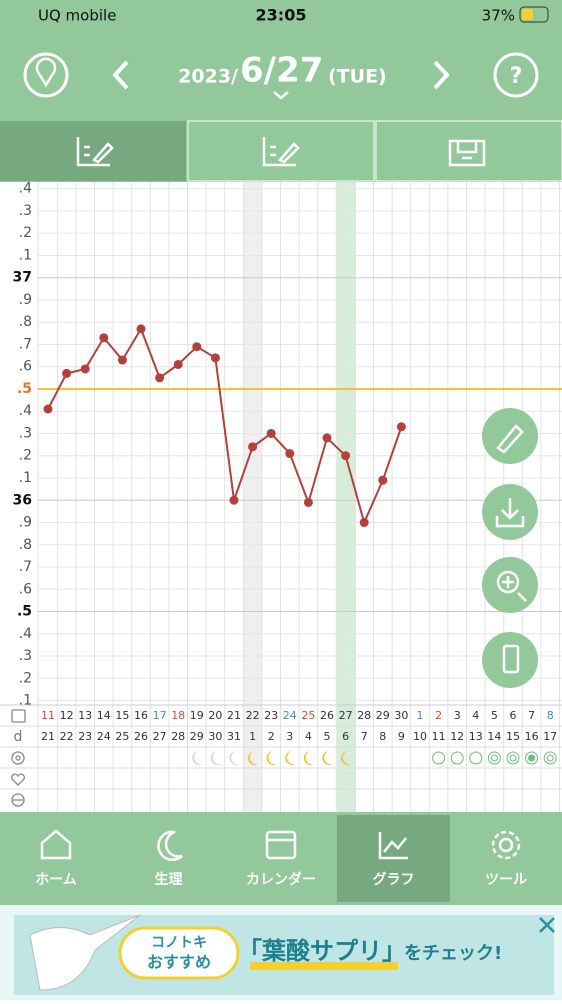 Image resolution: width=562 pixels, height=1004 pixels. What do you see at coordinates (48, 736) in the screenshot?
I see `day-label: 21` at bounding box center [48, 736].